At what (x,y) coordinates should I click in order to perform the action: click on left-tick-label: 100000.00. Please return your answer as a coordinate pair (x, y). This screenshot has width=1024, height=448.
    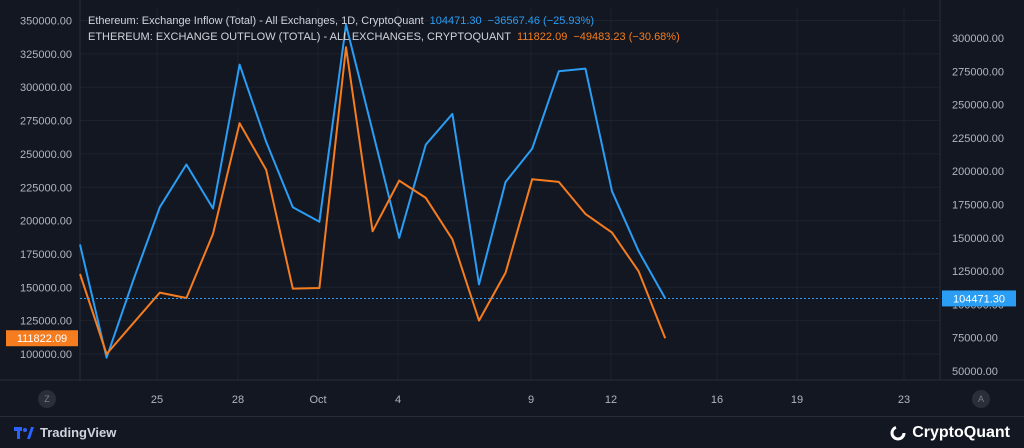
    Looking at the image, I should click on (46, 355).